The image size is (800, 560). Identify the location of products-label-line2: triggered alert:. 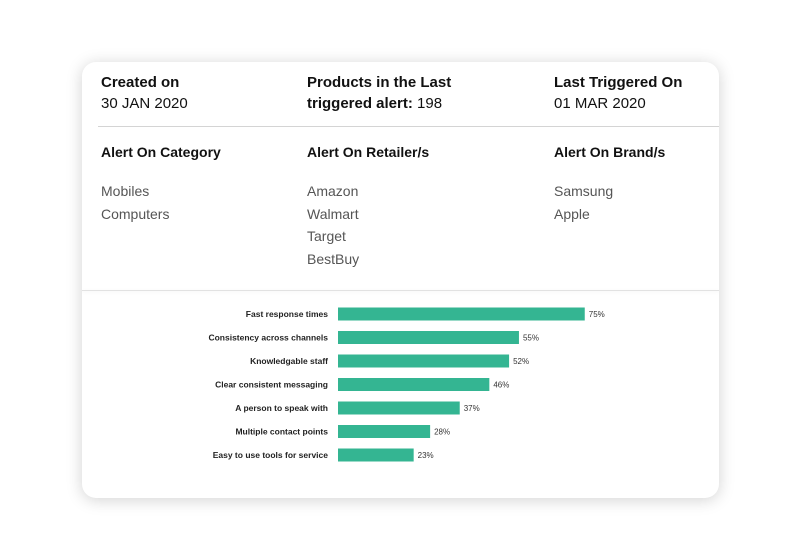
(360, 103).